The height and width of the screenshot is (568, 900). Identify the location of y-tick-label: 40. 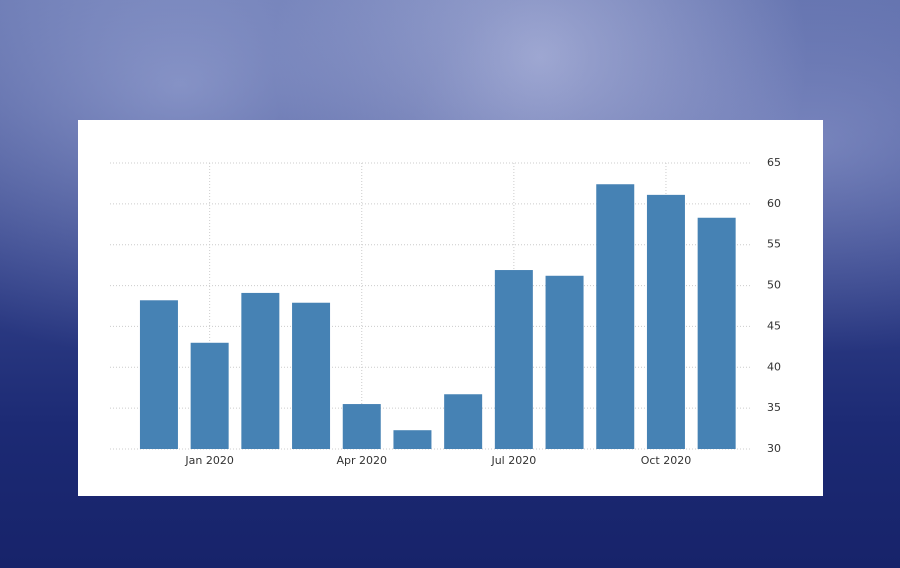
(774, 366).